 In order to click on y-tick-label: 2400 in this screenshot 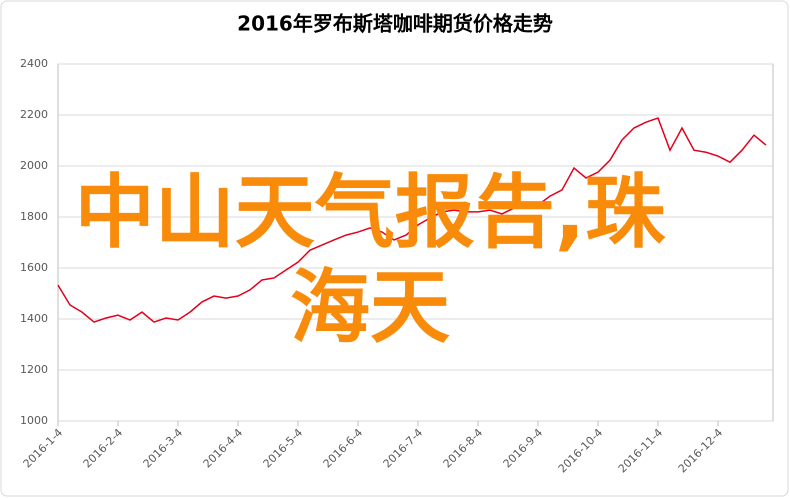, I will do `click(34, 63)`.